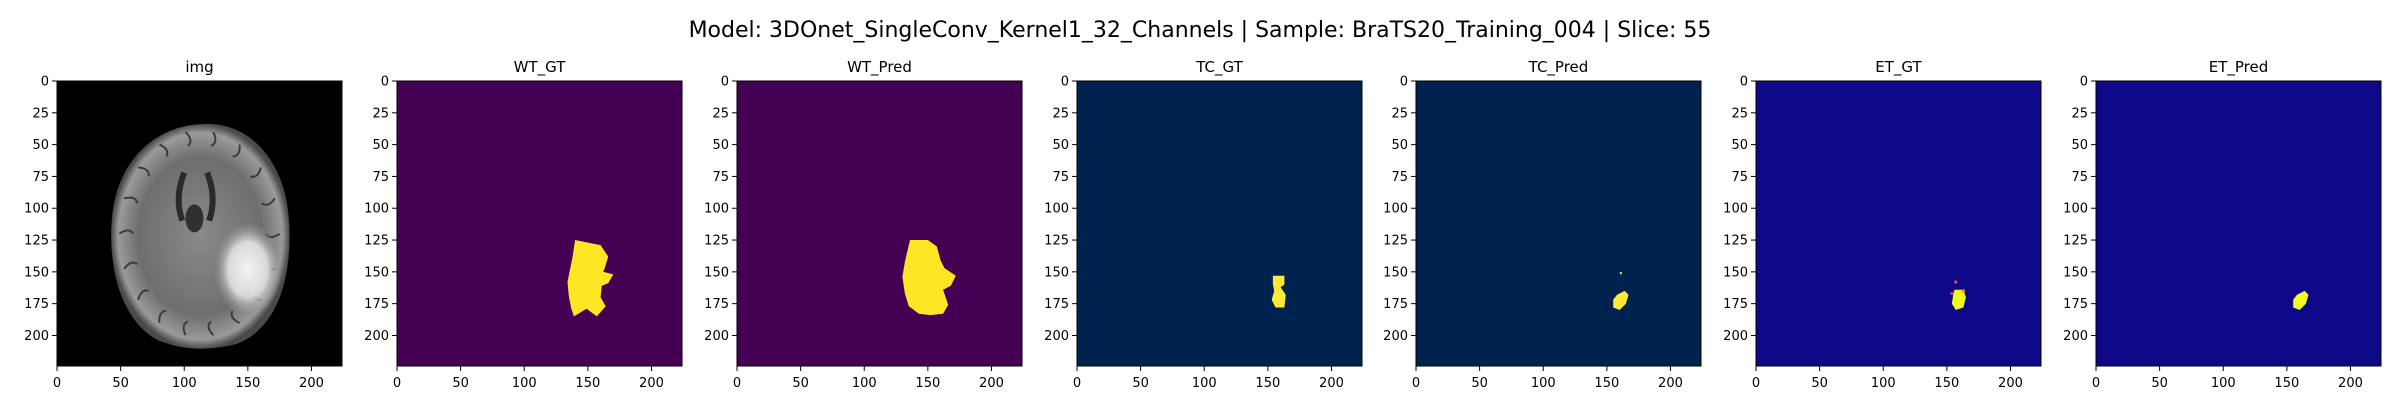  What do you see at coordinates (1219, 67) in the screenshot?
I see `panel-title: TC_GT` at bounding box center [1219, 67].